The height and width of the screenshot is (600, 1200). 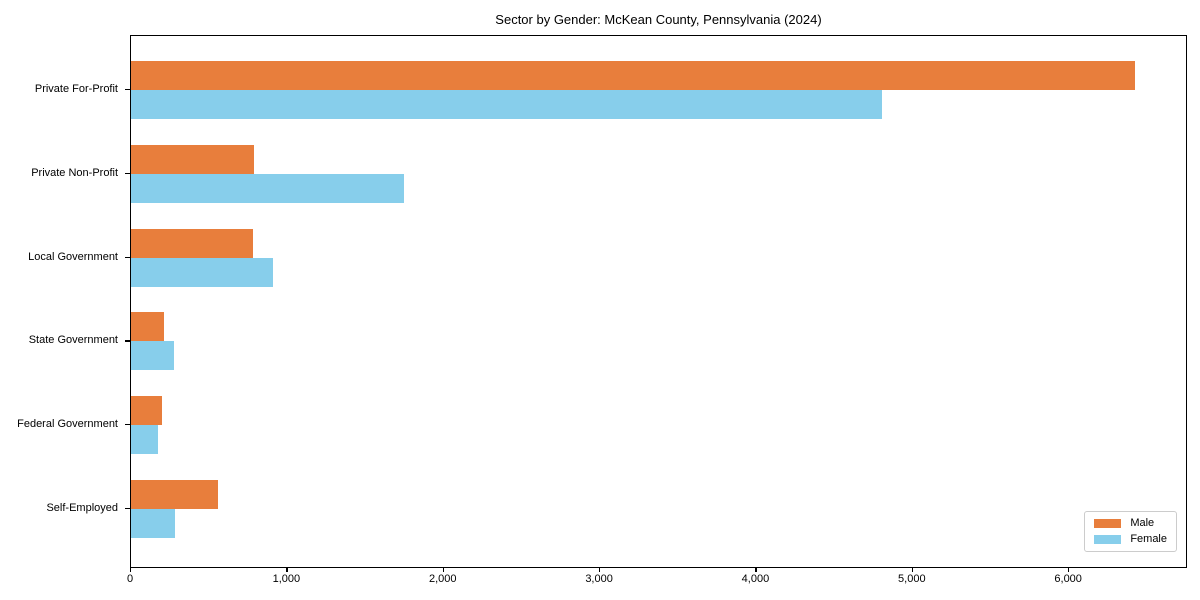 What do you see at coordinates (147, 327) in the screenshot?
I see `bar-male-state-government` at bounding box center [147, 327].